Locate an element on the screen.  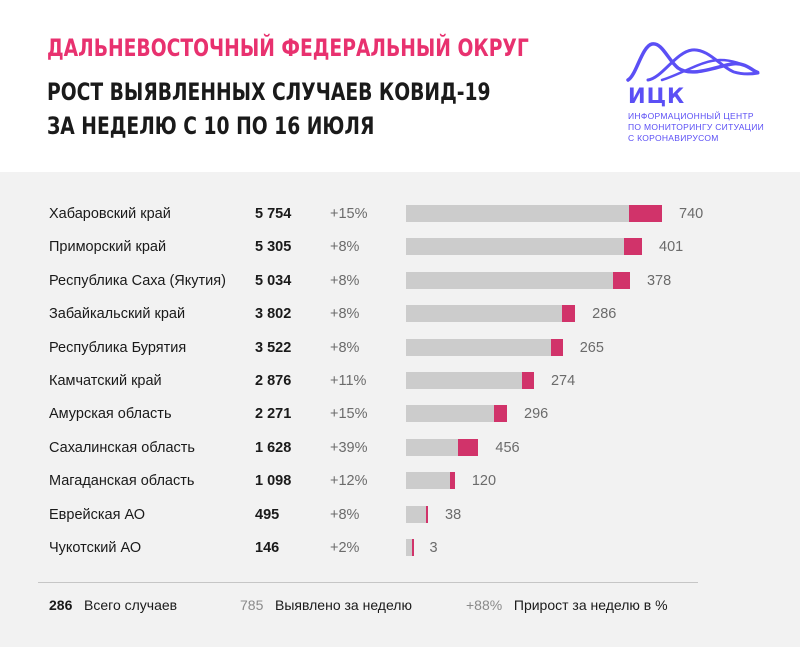
total-cases: 2 271 is located at coordinates (273, 414).